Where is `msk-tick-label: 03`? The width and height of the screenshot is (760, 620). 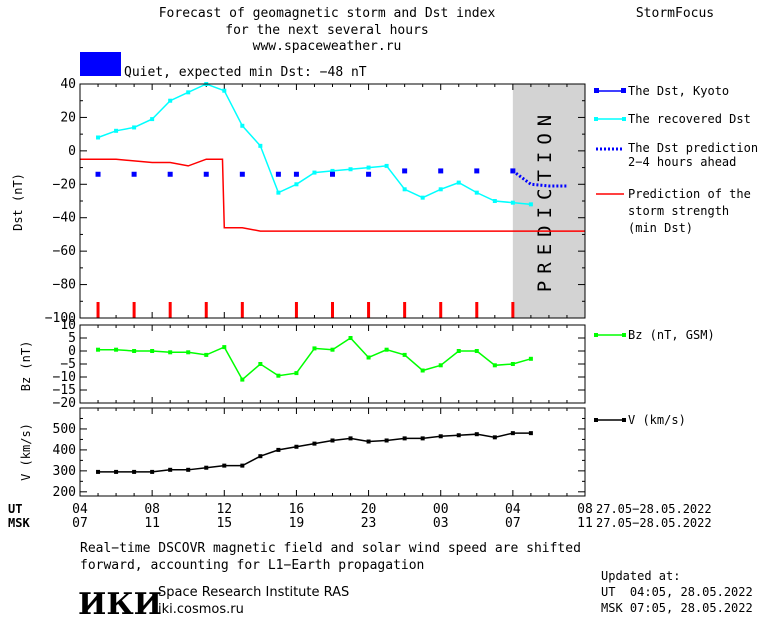 msk-tick-label: 03 is located at coordinates (441, 523).